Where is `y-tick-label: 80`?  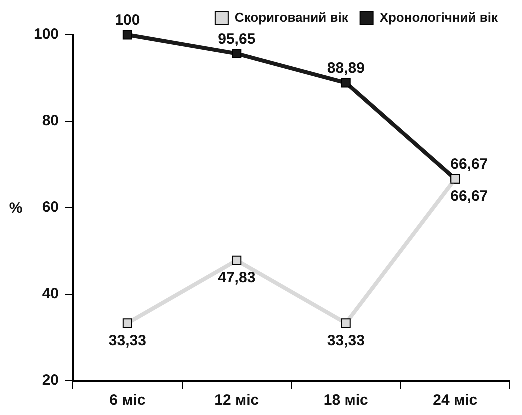 y-tick-label: 80 is located at coordinates (51, 121).